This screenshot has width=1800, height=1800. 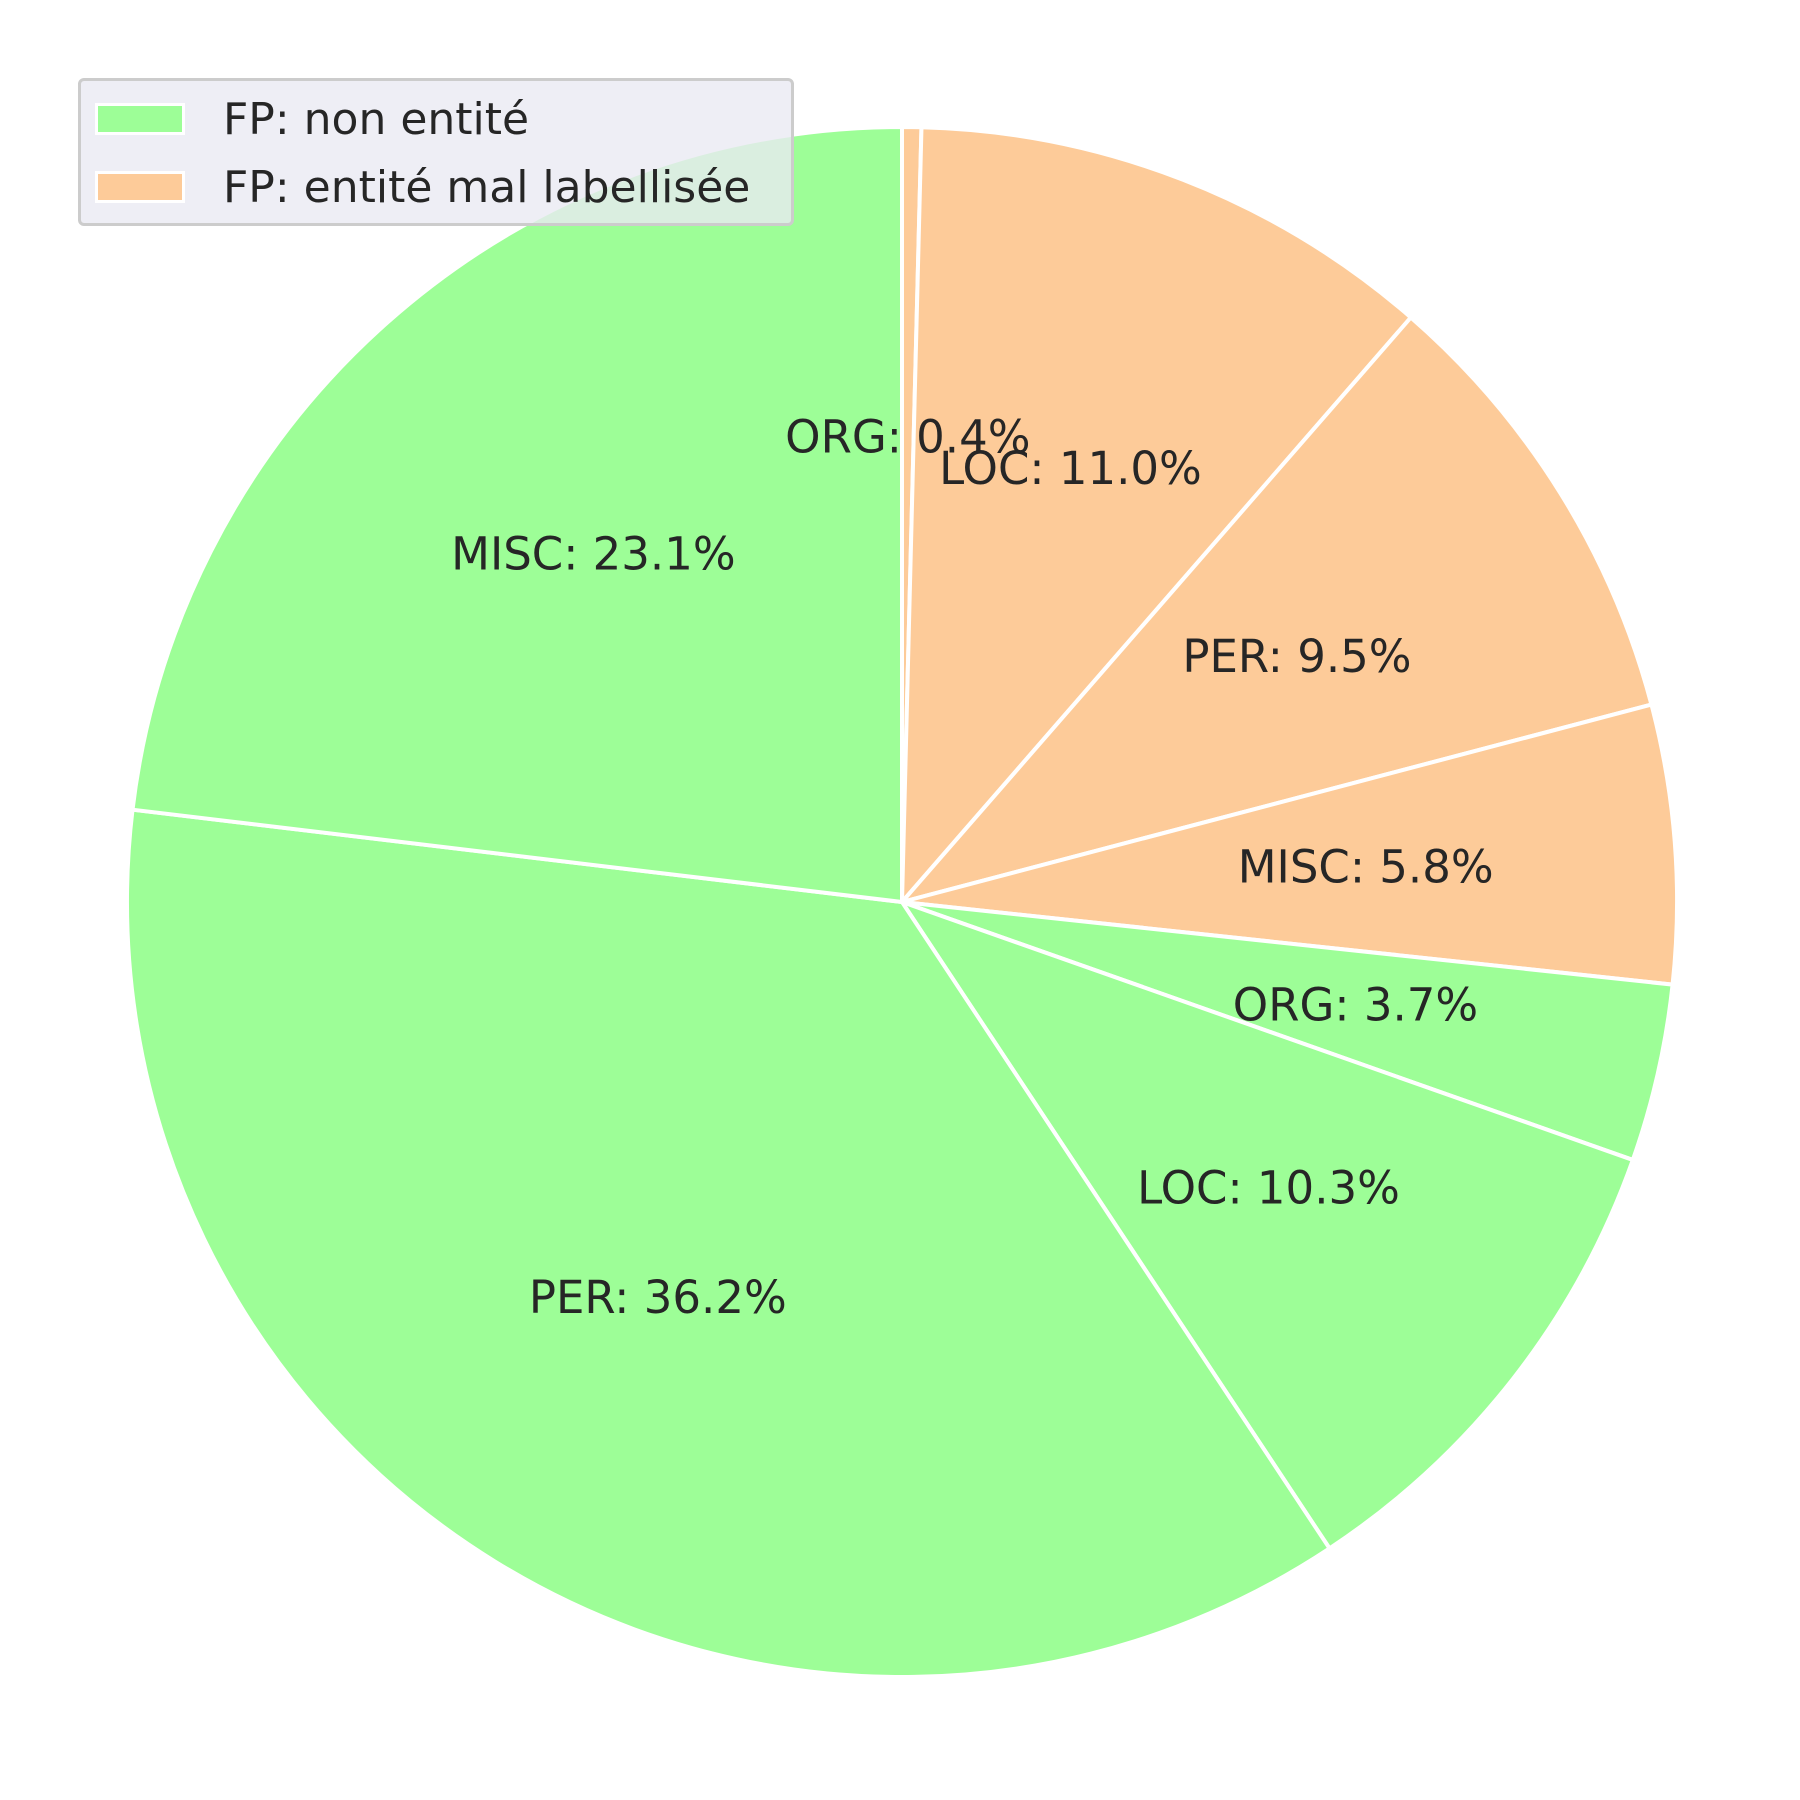 I want to click on slice-label-loc-11-0: LOC: 11.0%, so click(x=1070, y=468).